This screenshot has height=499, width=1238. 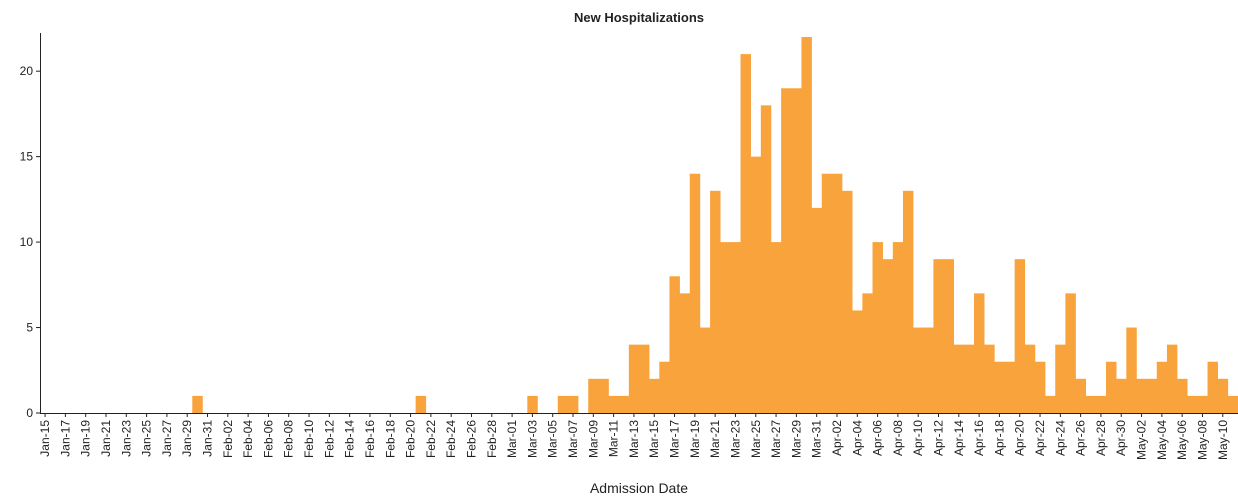 What do you see at coordinates (492, 439) in the screenshot?
I see `x-tick-label: Feb-28` at bounding box center [492, 439].